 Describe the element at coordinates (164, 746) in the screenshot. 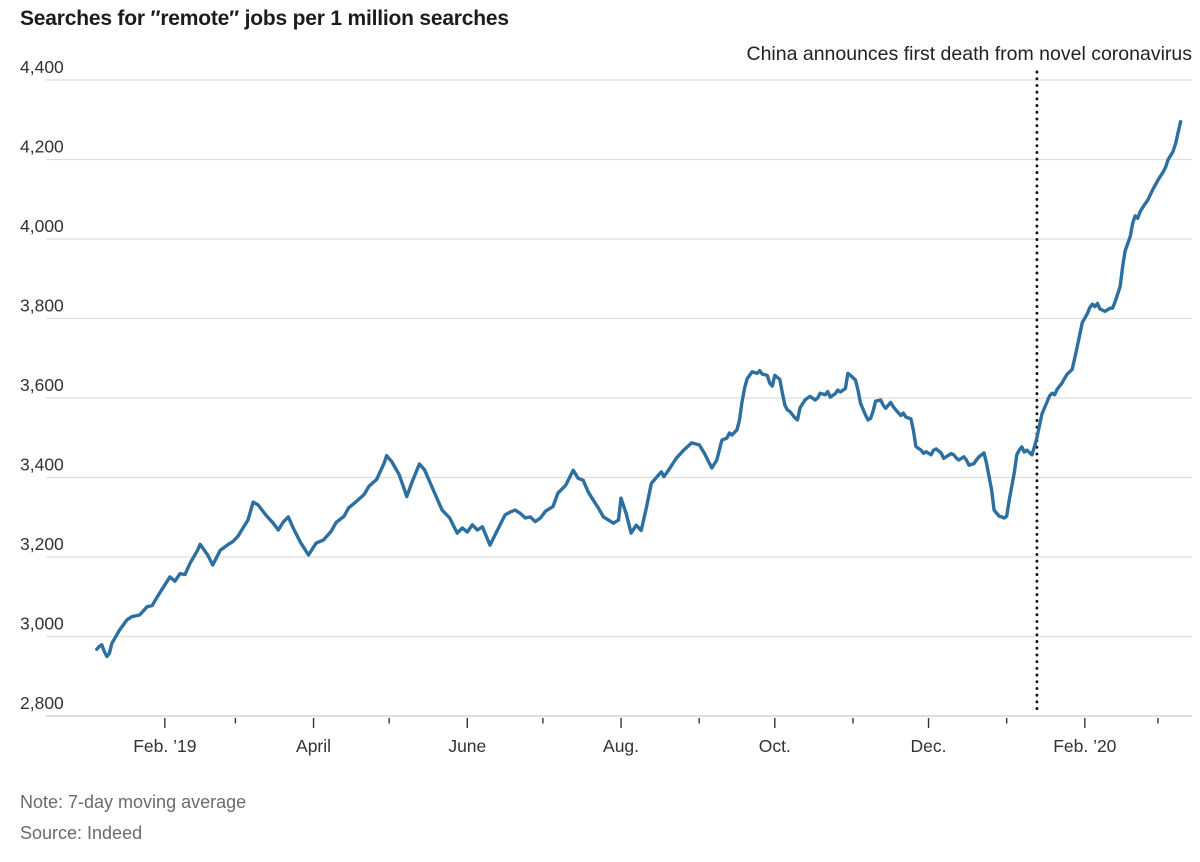

I see `x-tick-label: Feb. ’19` at that location.